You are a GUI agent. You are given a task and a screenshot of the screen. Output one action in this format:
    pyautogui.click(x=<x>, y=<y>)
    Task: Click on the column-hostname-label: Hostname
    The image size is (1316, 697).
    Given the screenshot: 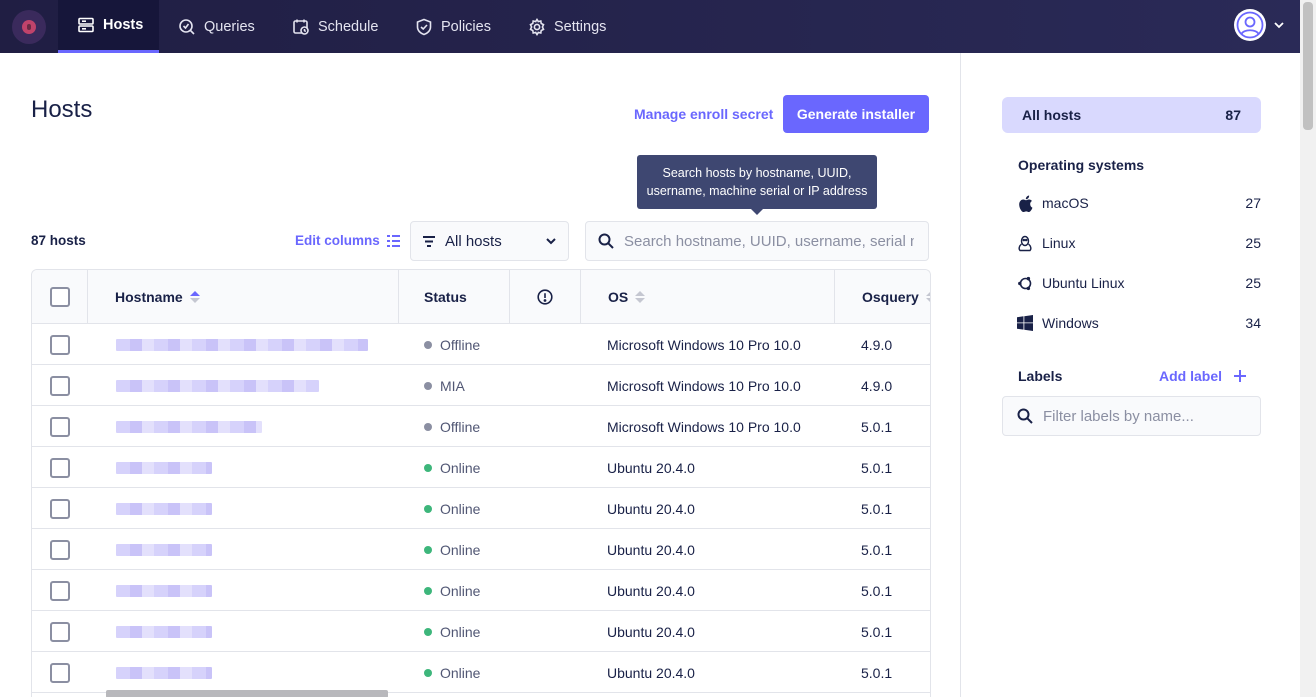 What is the action you would take?
    pyautogui.click(x=149, y=297)
    